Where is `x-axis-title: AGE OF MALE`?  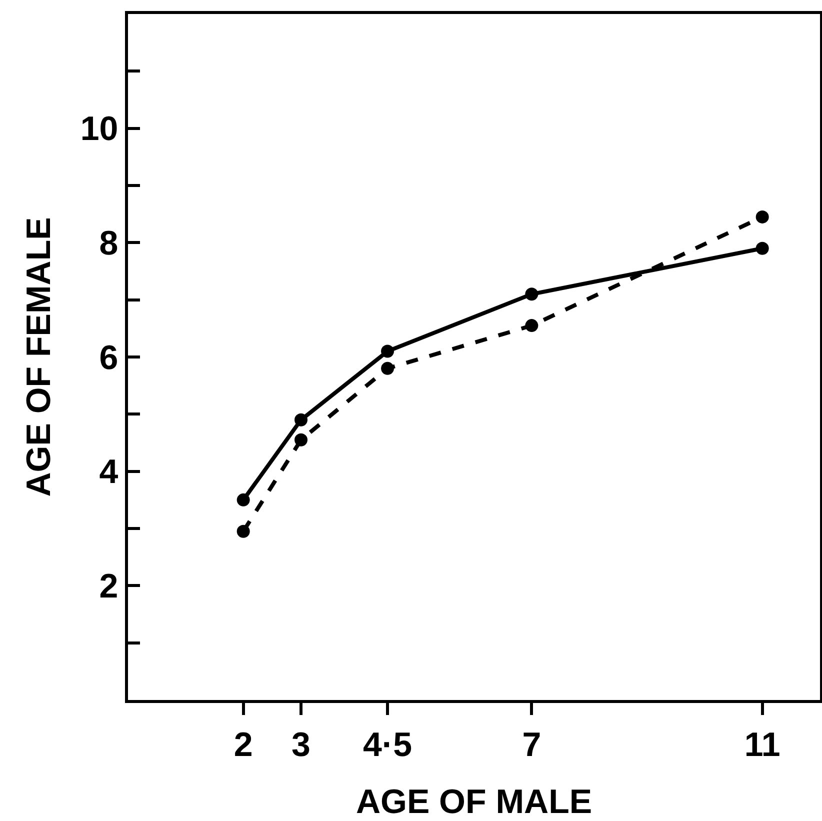 x-axis-title: AGE OF MALE is located at coordinates (474, 802).